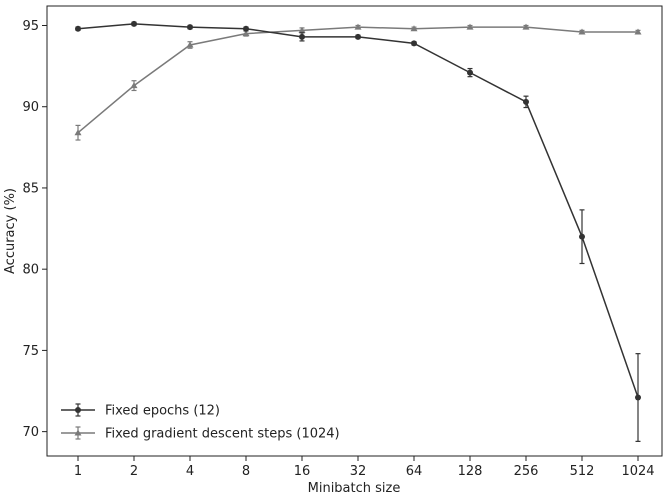 The height and width of the screenshot is (498, 670). I want to click on x-tick-label: 1, so click(78, 471).